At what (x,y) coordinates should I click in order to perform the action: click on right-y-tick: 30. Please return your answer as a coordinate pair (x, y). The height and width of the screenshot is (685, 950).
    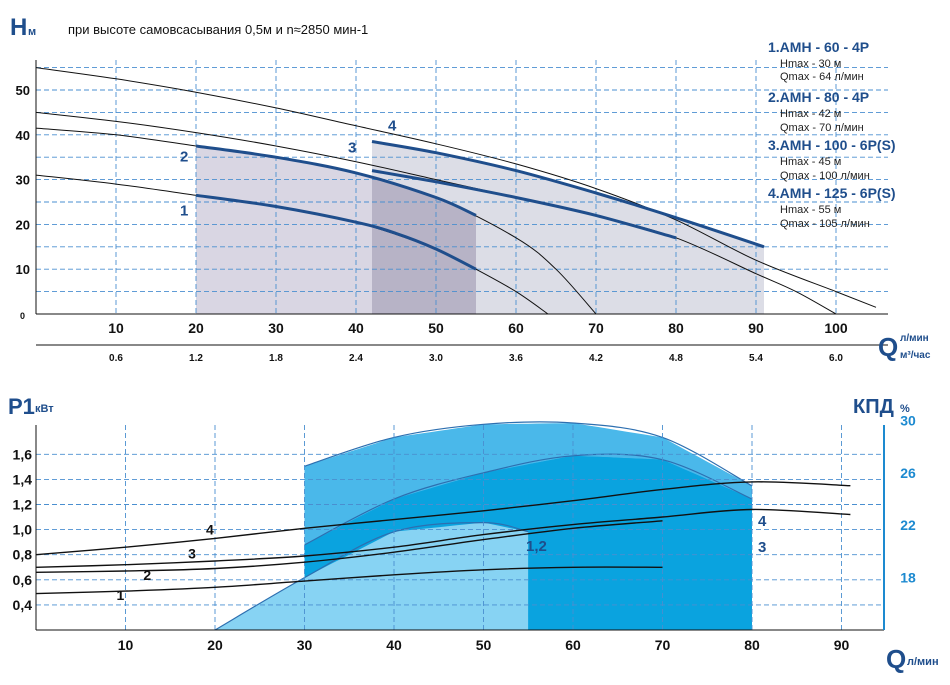
    Looking at the image, I should click on (908, 420).